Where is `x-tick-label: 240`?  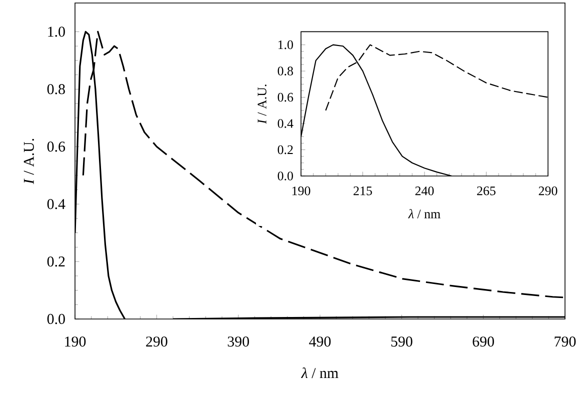 x-tick-label: 240 is located at coordinates (424, 191).